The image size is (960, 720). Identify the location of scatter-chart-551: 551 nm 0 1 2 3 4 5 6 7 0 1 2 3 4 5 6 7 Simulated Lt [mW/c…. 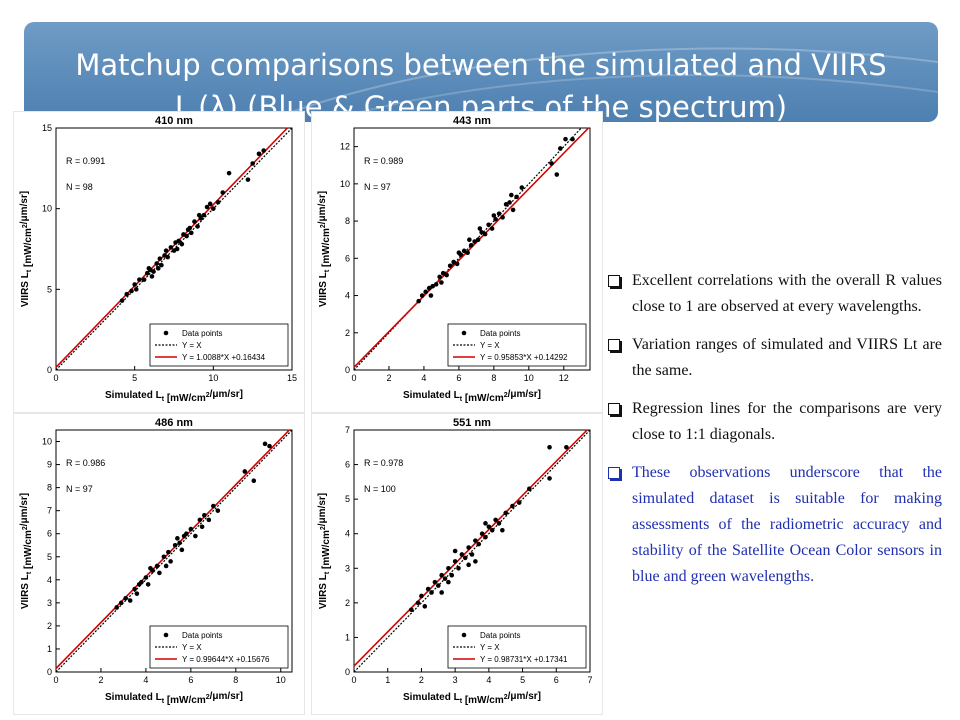
(455, 561).